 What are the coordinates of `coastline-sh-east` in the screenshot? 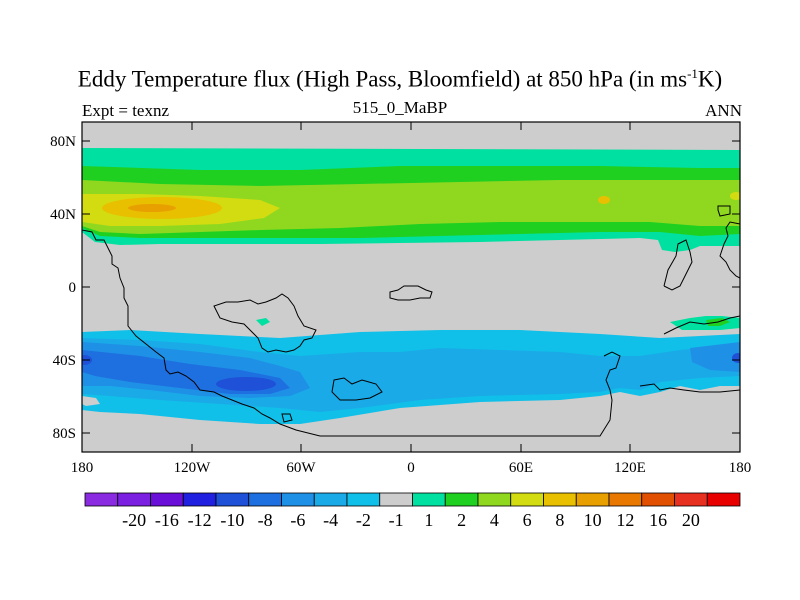 It's located at (689, 388).